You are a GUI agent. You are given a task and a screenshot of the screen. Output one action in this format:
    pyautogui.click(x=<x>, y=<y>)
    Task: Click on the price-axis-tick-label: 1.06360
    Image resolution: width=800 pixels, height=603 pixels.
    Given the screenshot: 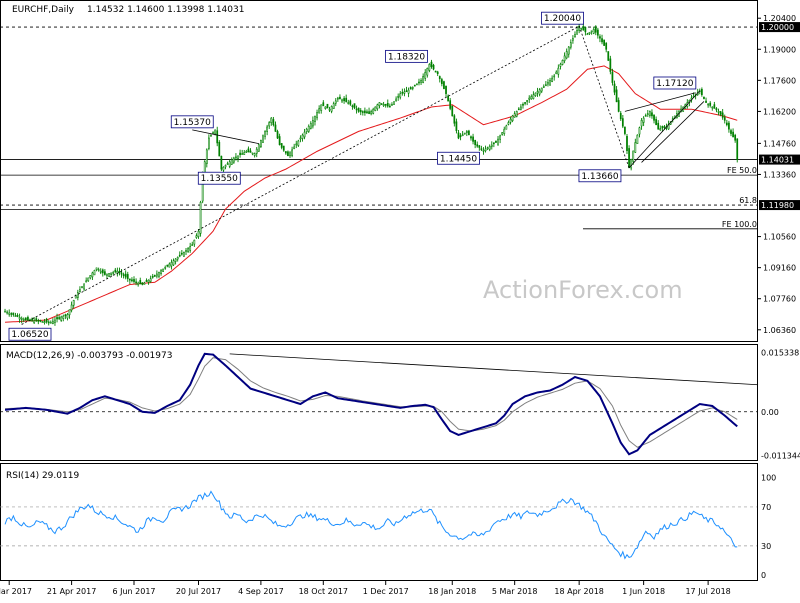 What is the action you would take?
    pyautogui.click(x=779, y=330)
    